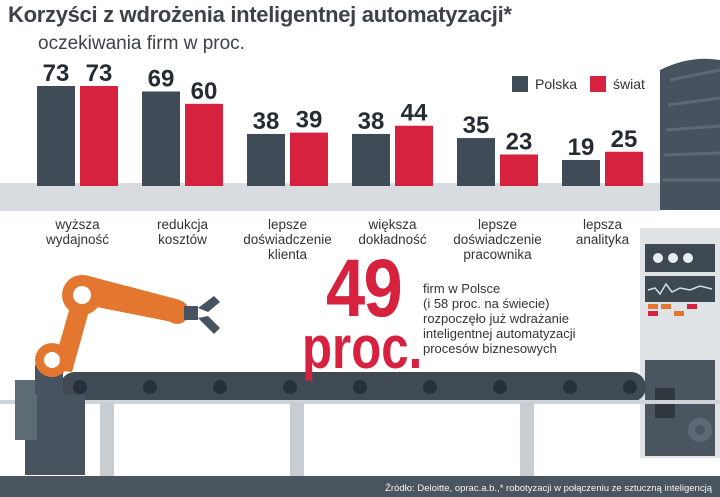 The height and width of the screenshot is (497, 720). What do you see at coordinates (141, 43) in the screenshot?
I see `chart-subtitle: oczekiwania firm w proc.` at bounding box center [141, 43].